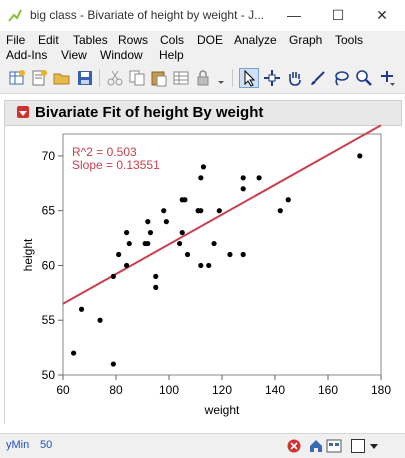 The image size is (405, 458). Describe the element at coordinates (387, 78) in the screenshot. I see `annotate-tool-icon` at that location.